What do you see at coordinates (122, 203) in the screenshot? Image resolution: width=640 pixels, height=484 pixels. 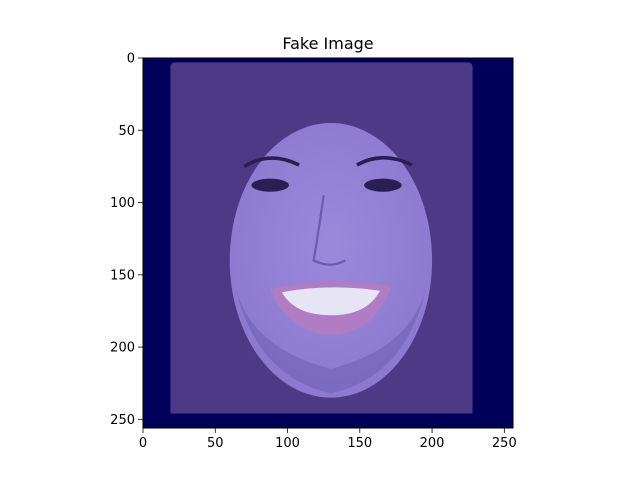 I see `y-tick-label: 100` at bounding box center [122, 203].